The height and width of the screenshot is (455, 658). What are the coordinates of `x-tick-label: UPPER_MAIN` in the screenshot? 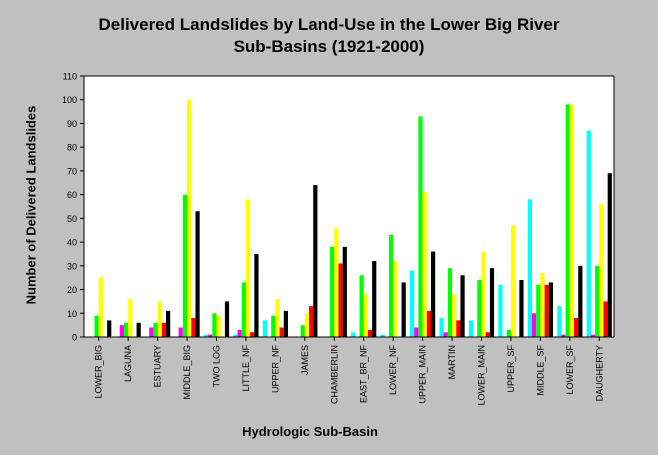 It's located at (423, 374).